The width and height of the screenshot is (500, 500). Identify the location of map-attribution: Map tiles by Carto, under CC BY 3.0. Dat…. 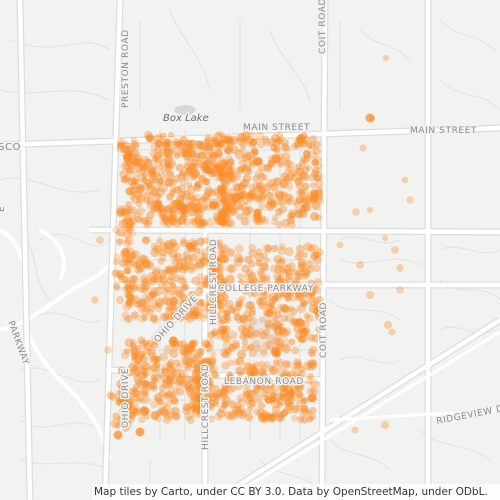
(296, 492).